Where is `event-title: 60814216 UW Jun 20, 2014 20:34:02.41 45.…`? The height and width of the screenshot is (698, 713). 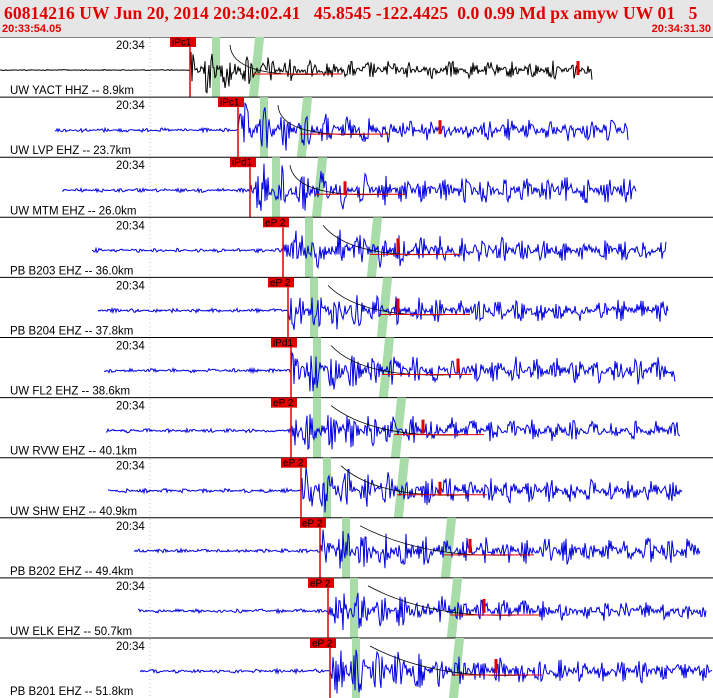
event-title: 60814216 UW Jun 20, 2014 20:34:02.41 45.… is located at coordinates (351, 13).